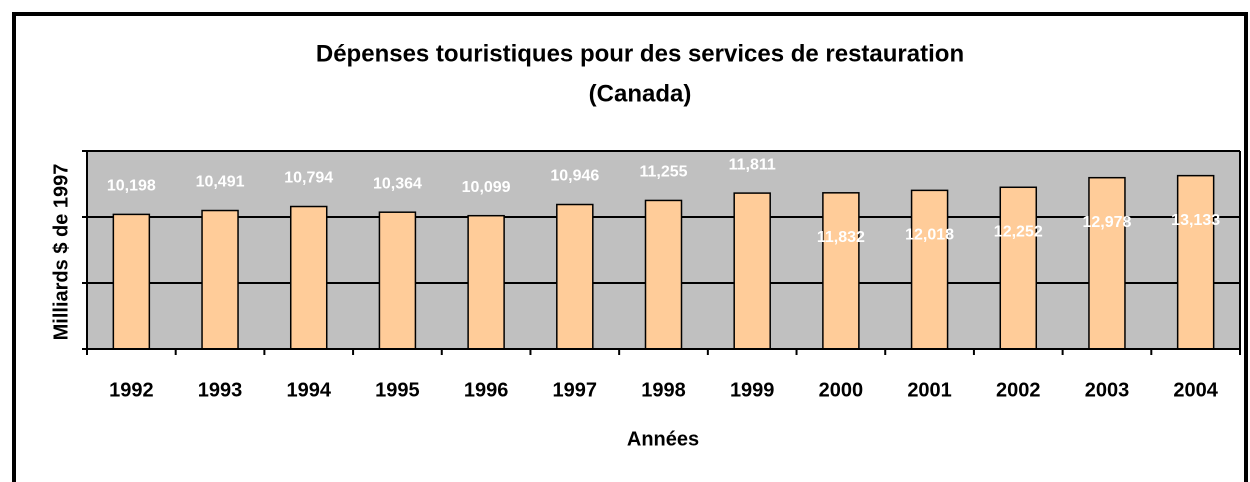  Describe the element at coordinates (486, 390) in the screenshot. I see `x-tick-label: 1996` at that location.